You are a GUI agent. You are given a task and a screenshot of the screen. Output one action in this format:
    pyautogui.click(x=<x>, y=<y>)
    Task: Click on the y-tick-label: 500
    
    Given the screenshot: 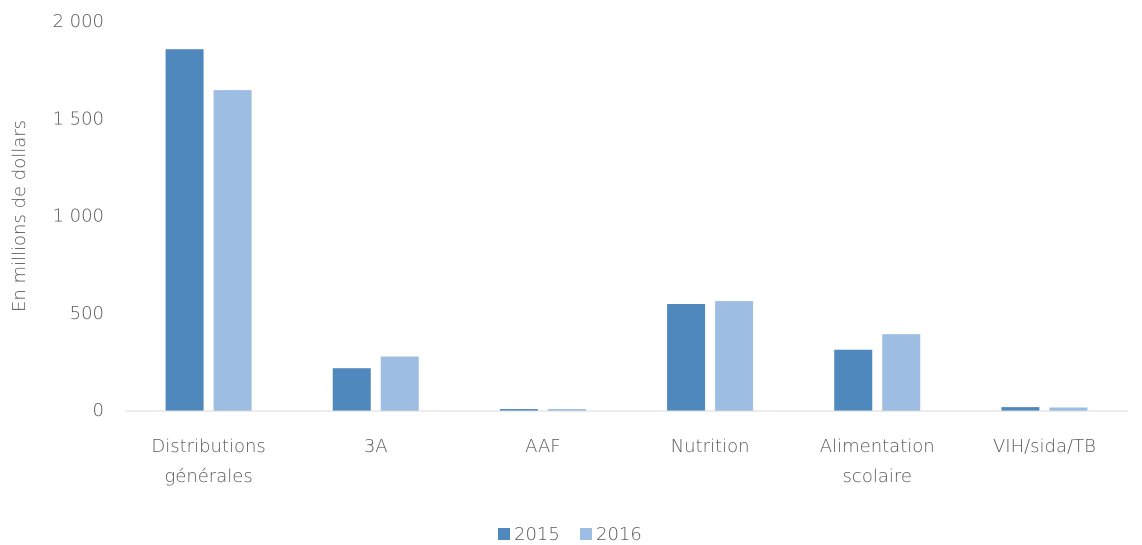 What is the action you would take?
    pyautogui.click(x=87, y=313)
    